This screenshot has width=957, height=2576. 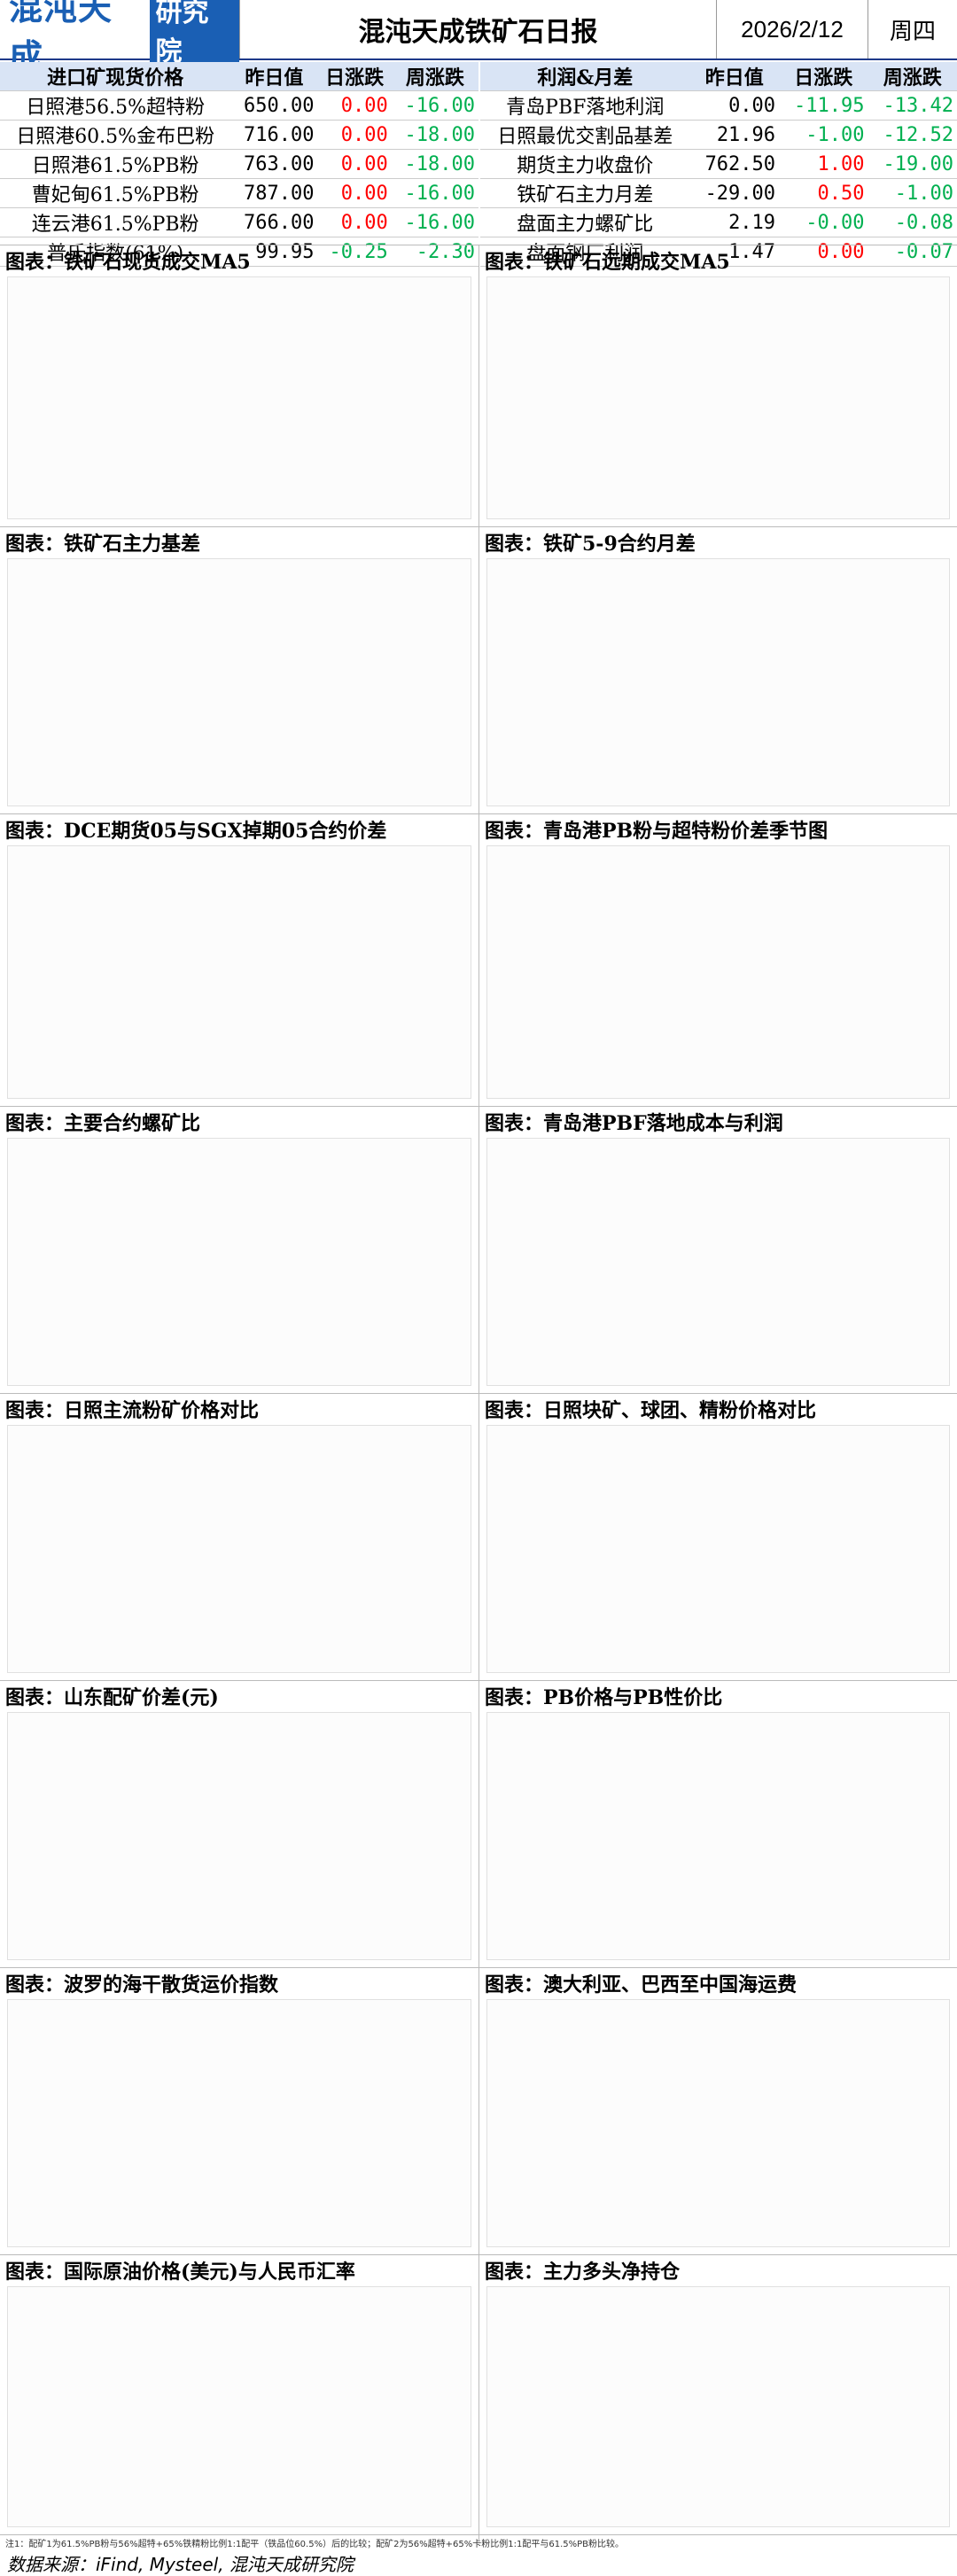 What do you see at coordinates (823, 193) in the screenshot?
I see `row-day-change: 0.50` at bounding box center [823, 193].